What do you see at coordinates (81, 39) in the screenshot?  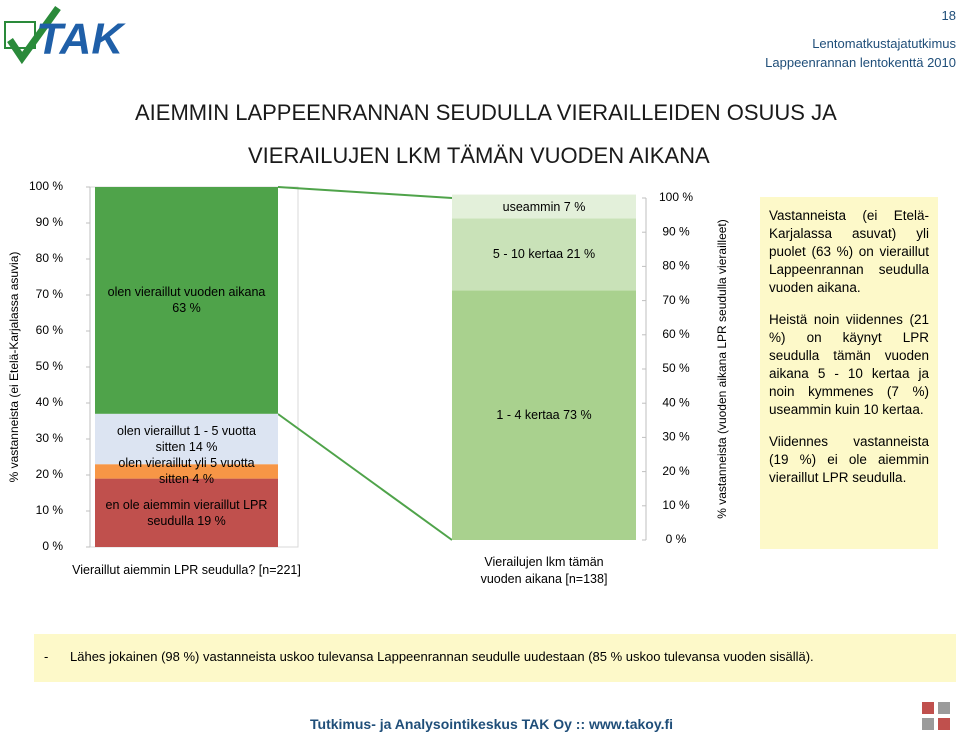 I see `logo: TAK` at bounding box center [81, 39].